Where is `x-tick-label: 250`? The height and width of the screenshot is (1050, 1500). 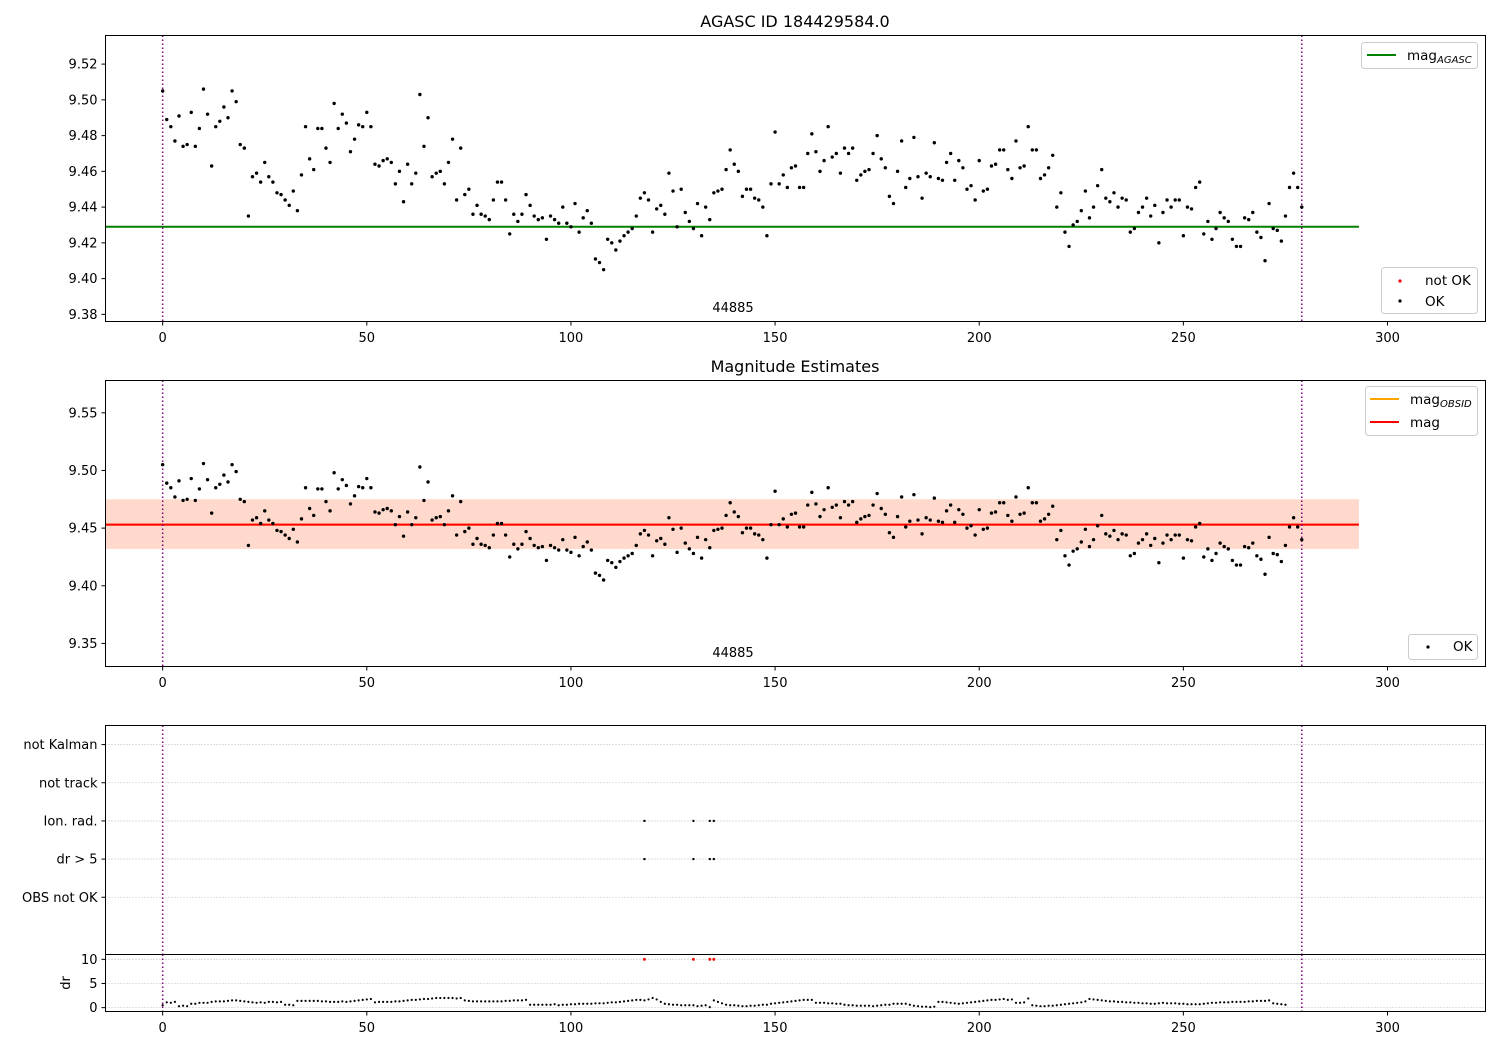 x-tick-label: 250 is located at coordinates (1183, 338).